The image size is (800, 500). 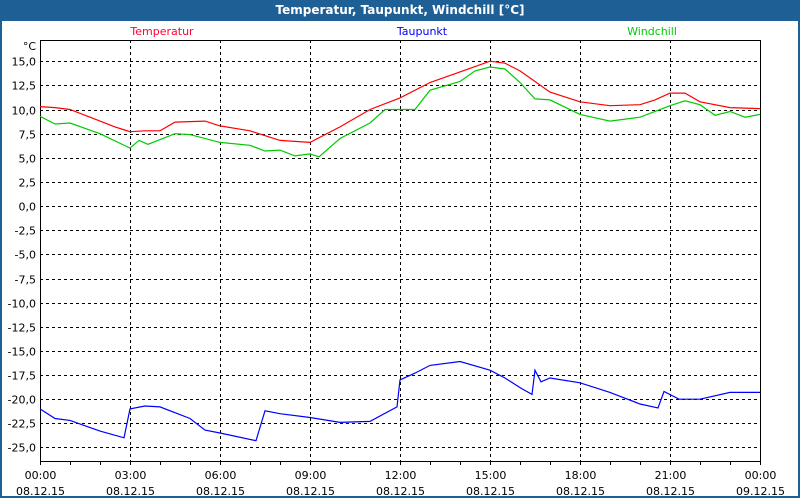 What do you see at coordinates (652, 31) in the screenshot?
I see `legend-windchill: Windchill` at bounding box center [652, 31].